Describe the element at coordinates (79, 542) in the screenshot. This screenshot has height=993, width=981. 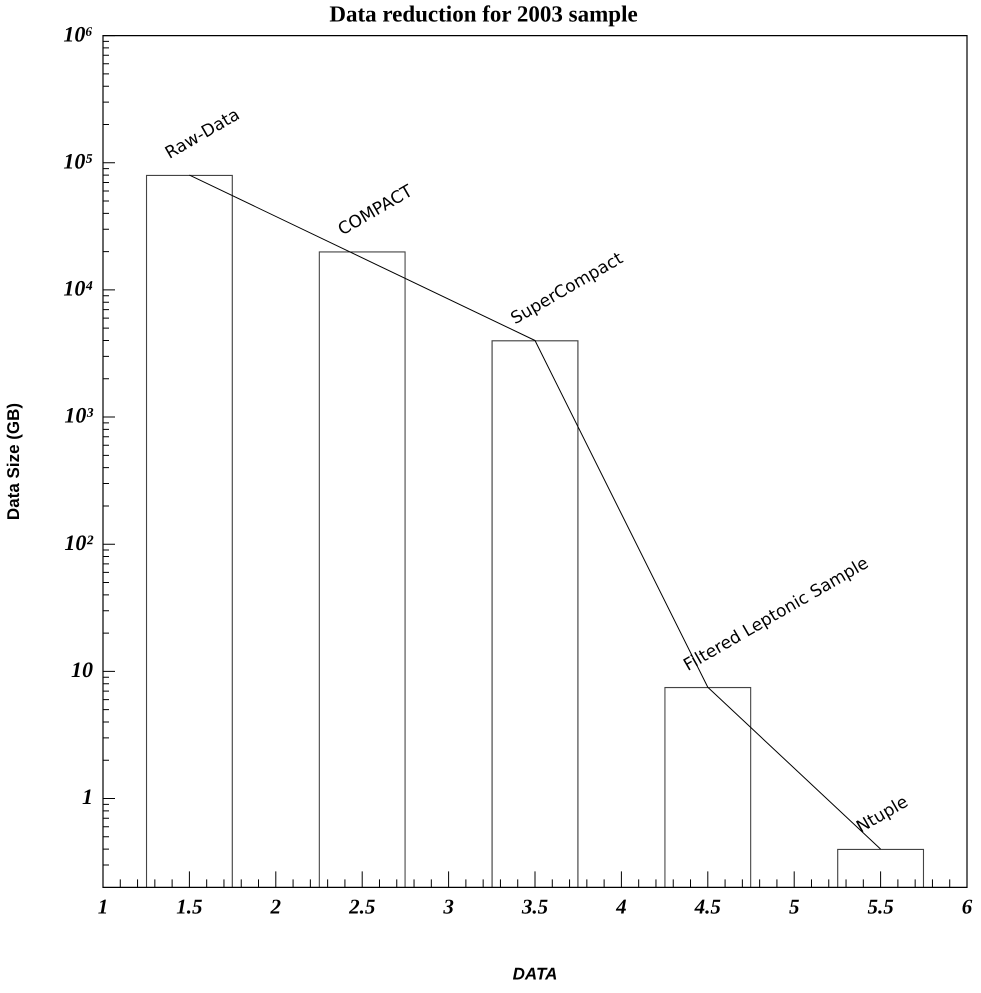
I see `y-tick-label: 10²` at that location.